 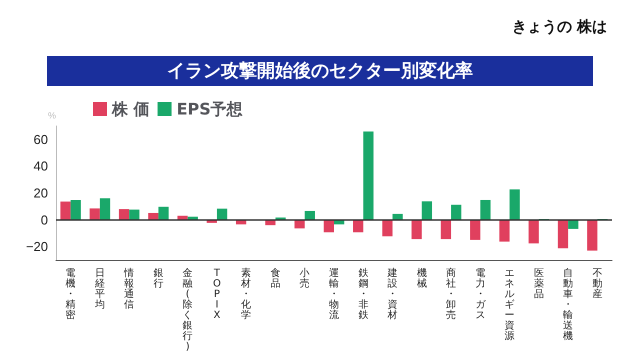 I want to click on x-tick-label: 素材・化学, so click(x=246, y=293).